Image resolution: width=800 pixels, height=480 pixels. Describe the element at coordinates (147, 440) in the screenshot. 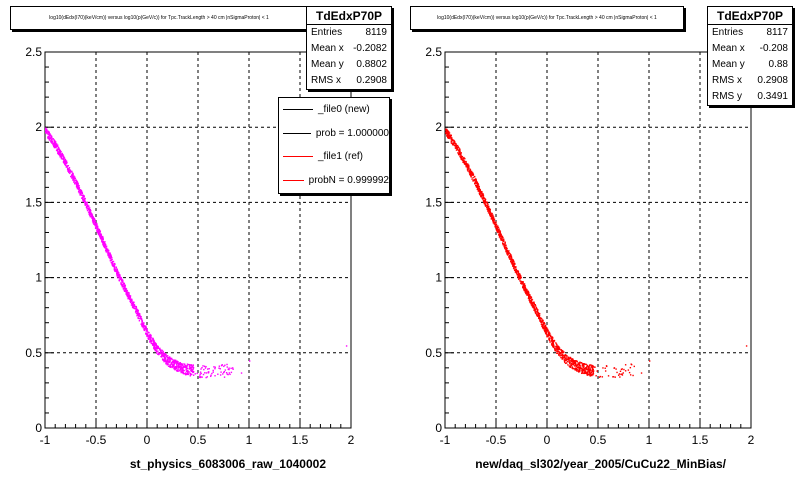

I see `x-tick-label: 0` at that location.